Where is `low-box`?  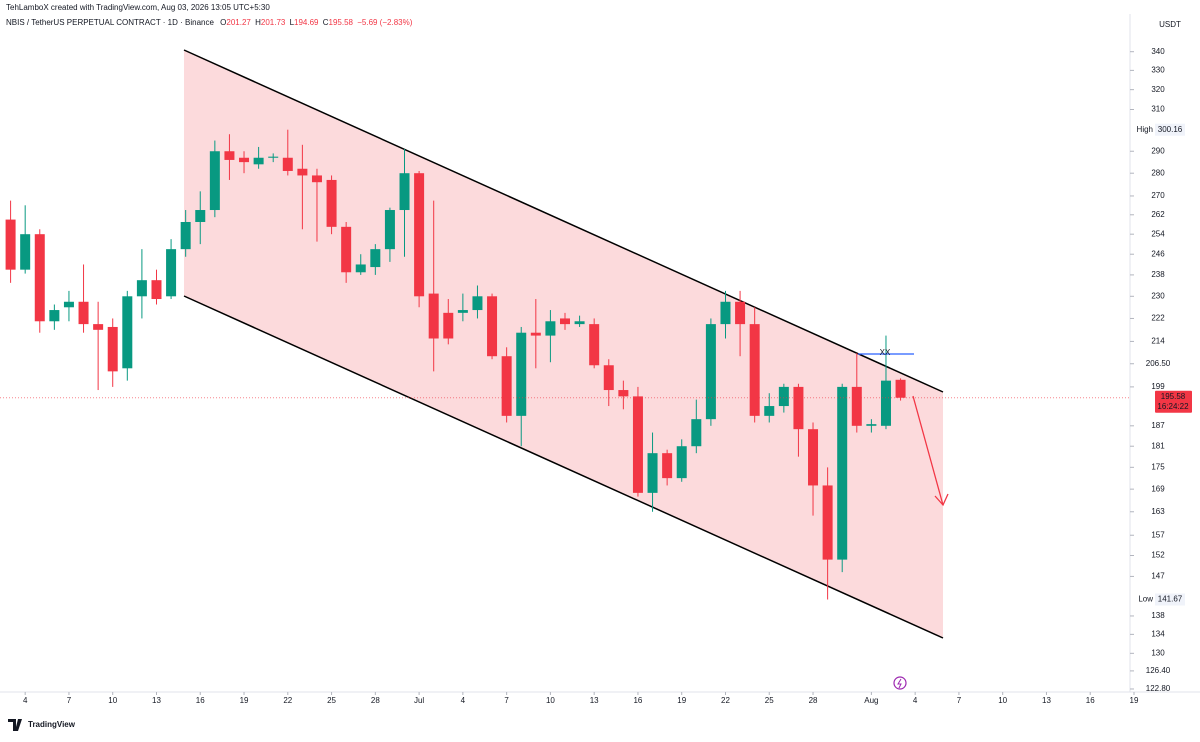
low-box is located at coordinates (1170, 599).